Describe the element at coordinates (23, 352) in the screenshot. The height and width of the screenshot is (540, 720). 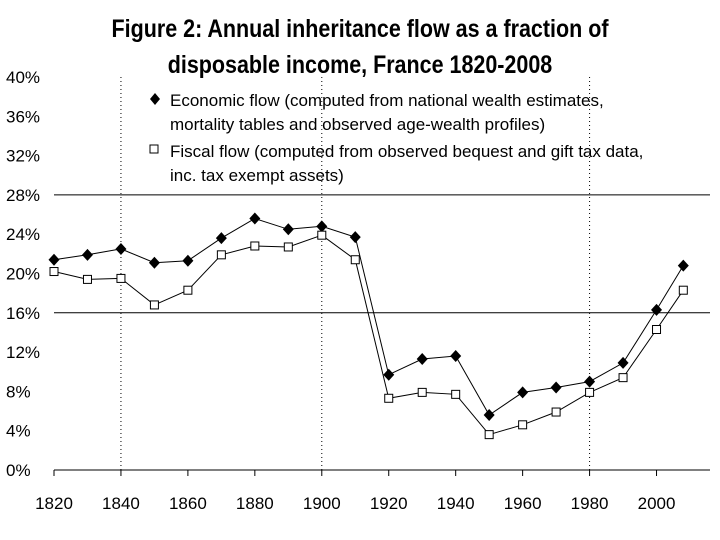
I see `y-tick-label: 12%` at that location.